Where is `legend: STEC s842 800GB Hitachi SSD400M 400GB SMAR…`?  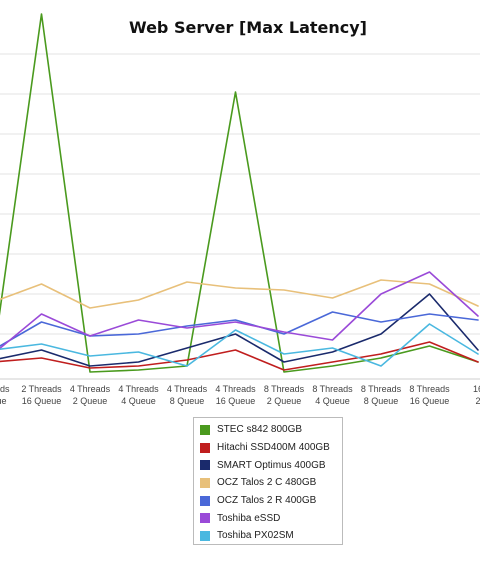 legend: STEC s842 800GB Hitachi SSD400M 400GB SMAR… is located at coordinates (268, 481).